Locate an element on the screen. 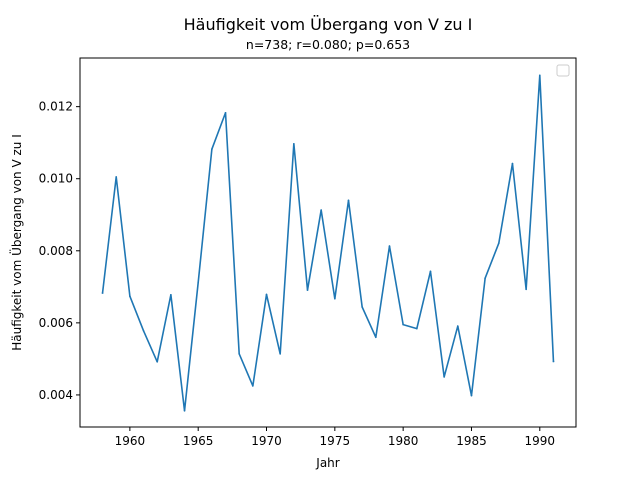 The height and width of the screenshot is (480, 640). x-tick-label: 1965 is located at coordinates (198, 441).